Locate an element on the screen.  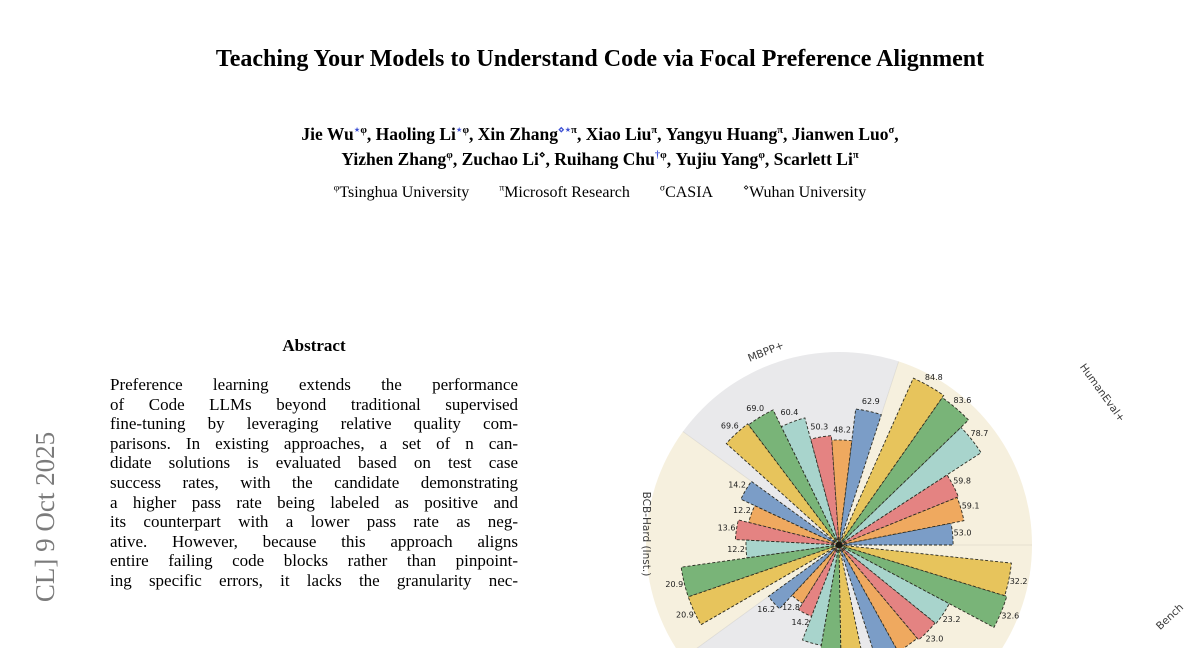
bar-value-label: 32.6 is located at coordinates (1010, 616).